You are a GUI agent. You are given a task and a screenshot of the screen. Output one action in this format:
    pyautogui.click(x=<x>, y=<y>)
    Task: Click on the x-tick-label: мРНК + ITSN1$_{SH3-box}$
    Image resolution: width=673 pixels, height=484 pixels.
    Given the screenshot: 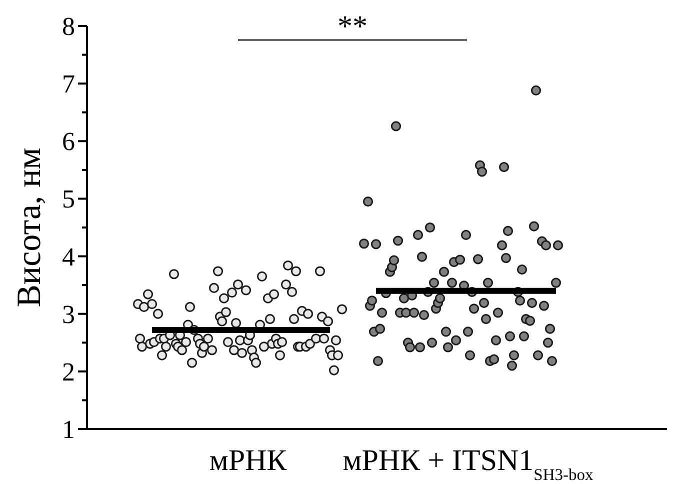 What is the action you would take?
    pyautogui.click(x=468, y=464)
    